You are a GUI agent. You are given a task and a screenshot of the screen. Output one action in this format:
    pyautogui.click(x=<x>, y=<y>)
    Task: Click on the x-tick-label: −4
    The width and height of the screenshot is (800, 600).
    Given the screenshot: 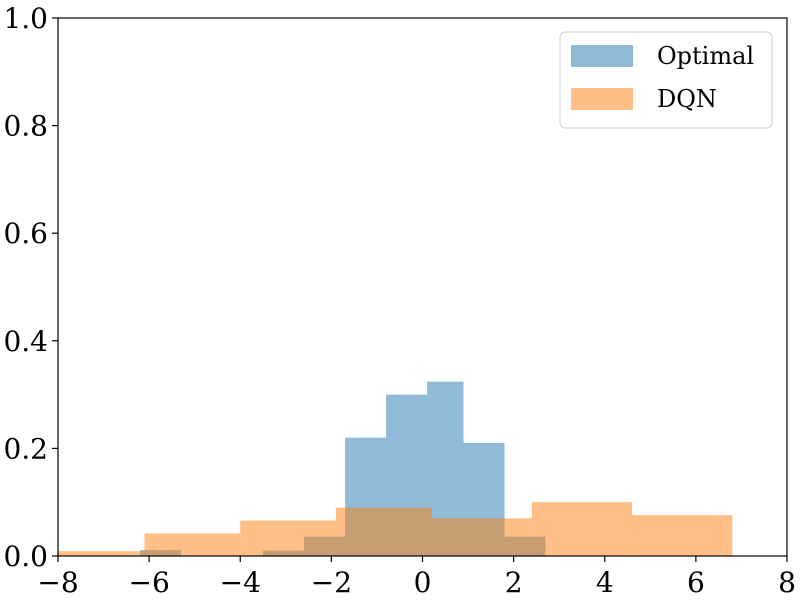 What is the action you would take?
    pyautogui.click(x=240, y=582)
    